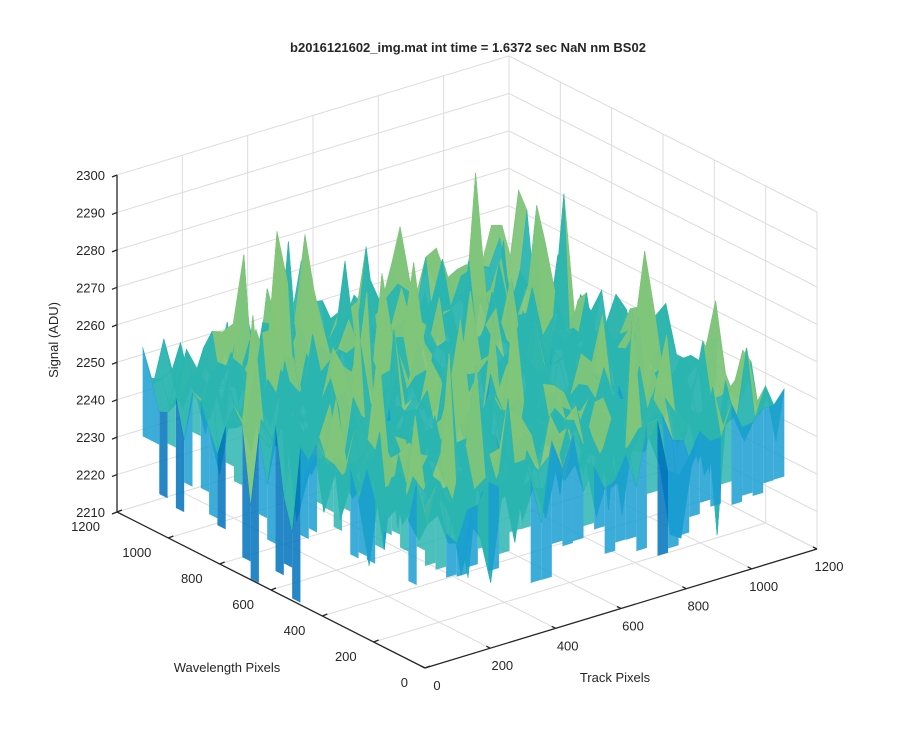 The height and width of the screenshot is (750, 900). I want to click on x-tick-label: 400, so click(568, 645).